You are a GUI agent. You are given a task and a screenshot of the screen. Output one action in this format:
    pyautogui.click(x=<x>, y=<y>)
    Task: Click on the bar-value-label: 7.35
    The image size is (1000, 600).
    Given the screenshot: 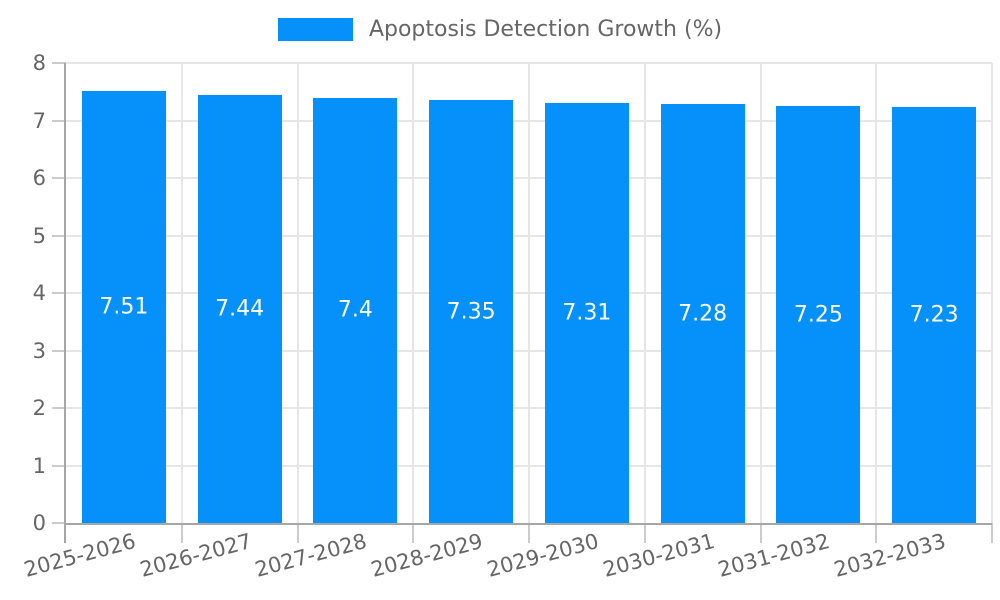 What is the action you would take?
    pyautogui.click(x=471, y=312)
    